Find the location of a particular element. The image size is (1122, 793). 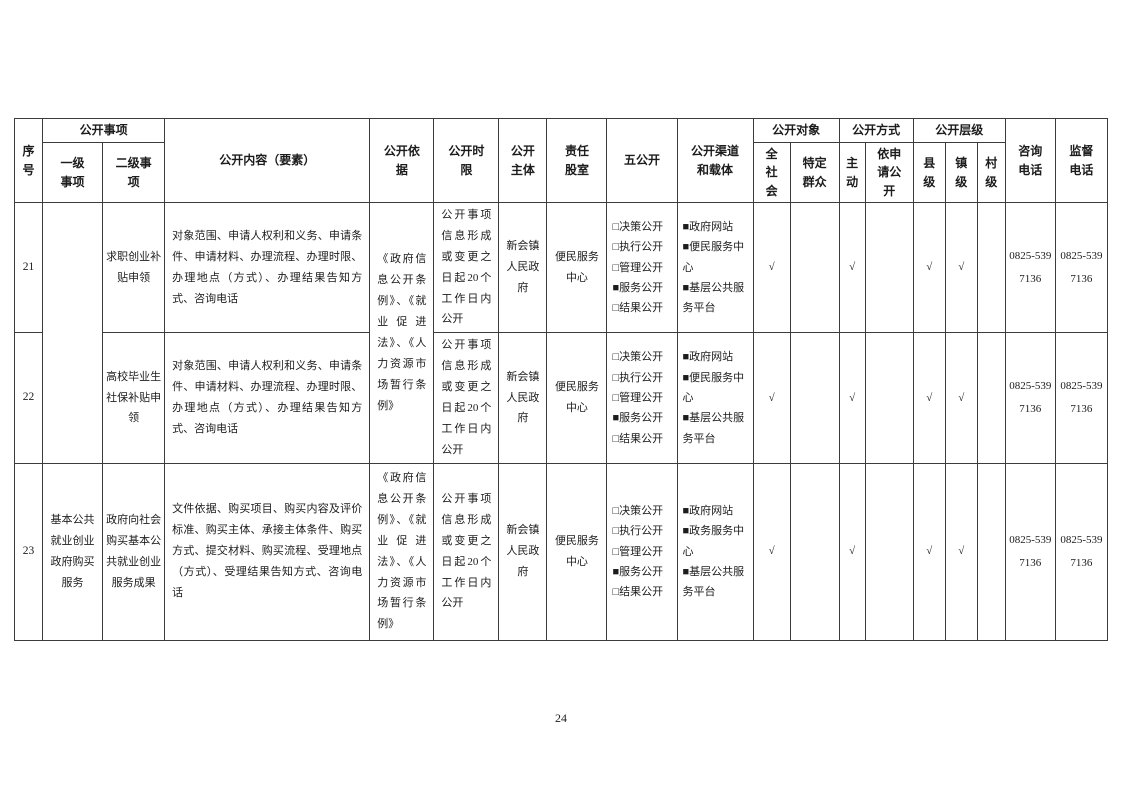

col-header-town: 镇 级 is located at coordinates (961, 172).